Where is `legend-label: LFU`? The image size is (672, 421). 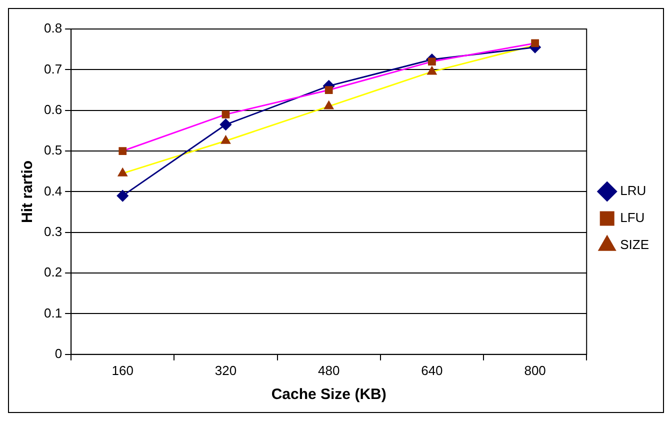 legend-label: LFU is located at coordinates (632, 218).